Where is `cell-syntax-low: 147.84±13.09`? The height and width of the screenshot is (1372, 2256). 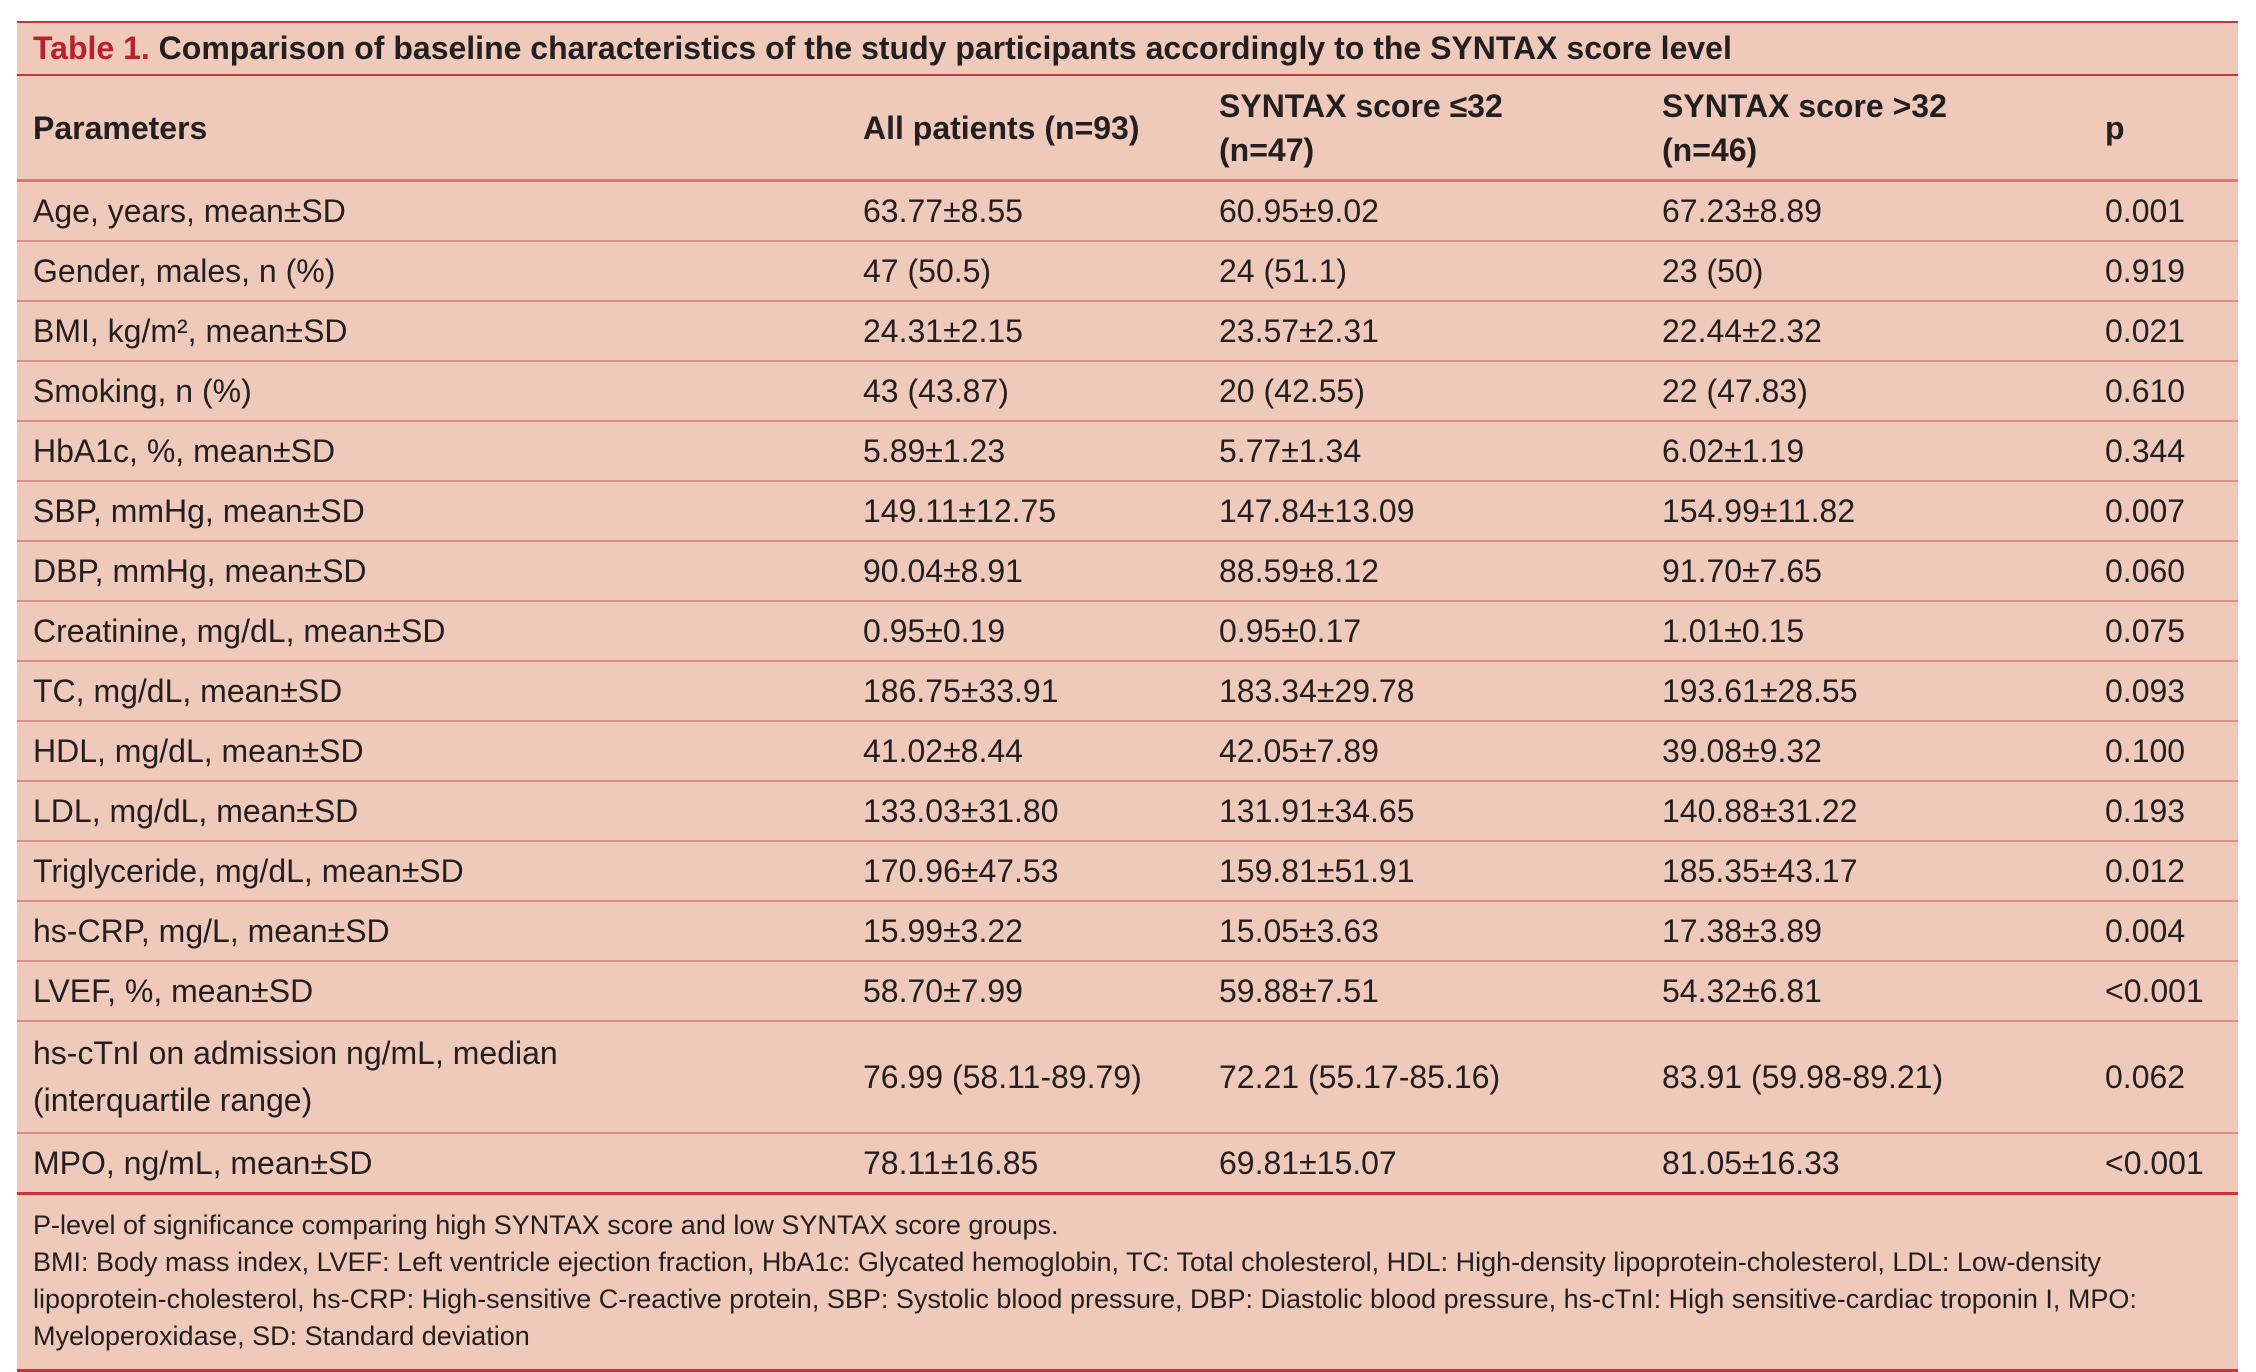 cell-syntax-low: 147.84±13.09 is located at coordinates (1440, 511).